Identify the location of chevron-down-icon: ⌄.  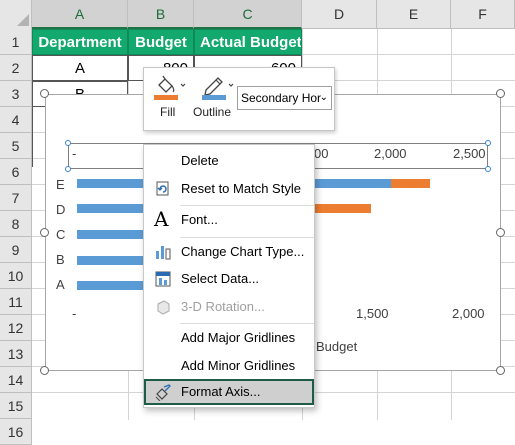
(323, 97).